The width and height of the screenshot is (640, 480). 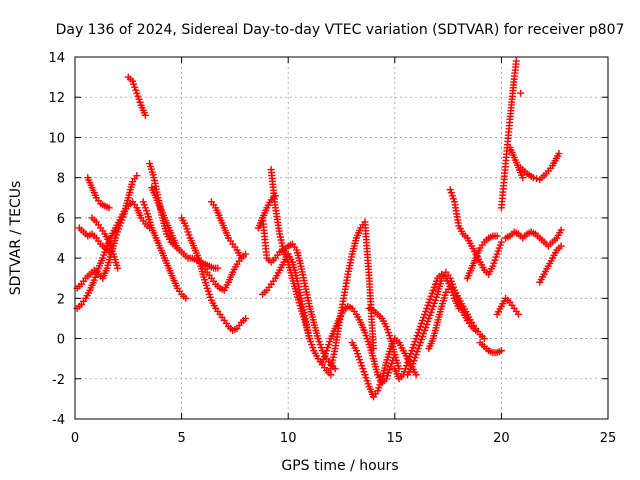 What do you see at coordinates (608, 438) in the screenshot?
I see `x-tick-label: 25` at bounding box center [608, 438].